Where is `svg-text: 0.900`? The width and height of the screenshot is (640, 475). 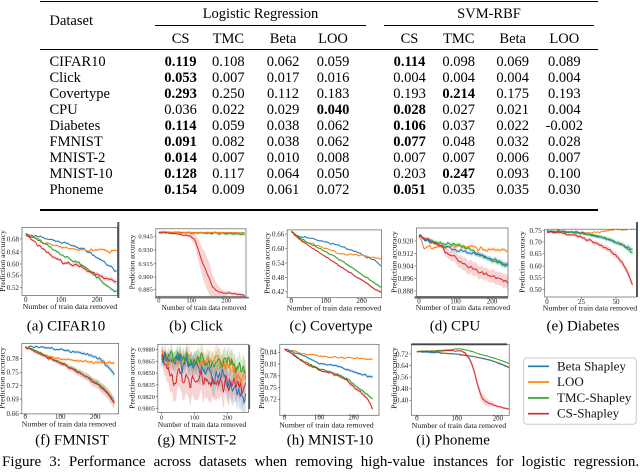
svg-text: 0.900 is located at coordinates (145, 277).